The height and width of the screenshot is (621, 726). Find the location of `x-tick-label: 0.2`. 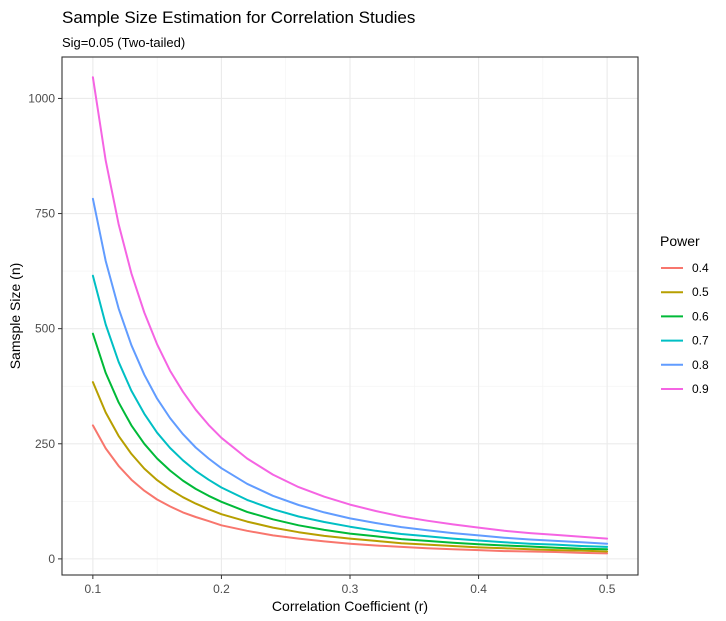

x-tick-label: 0.2 is located at coordinates (221, 589).